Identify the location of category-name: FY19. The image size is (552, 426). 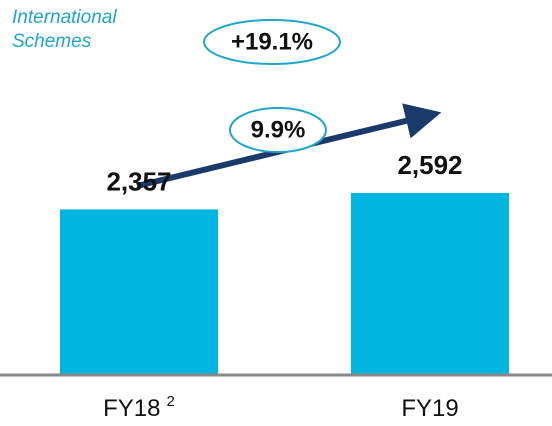
(429, 408).